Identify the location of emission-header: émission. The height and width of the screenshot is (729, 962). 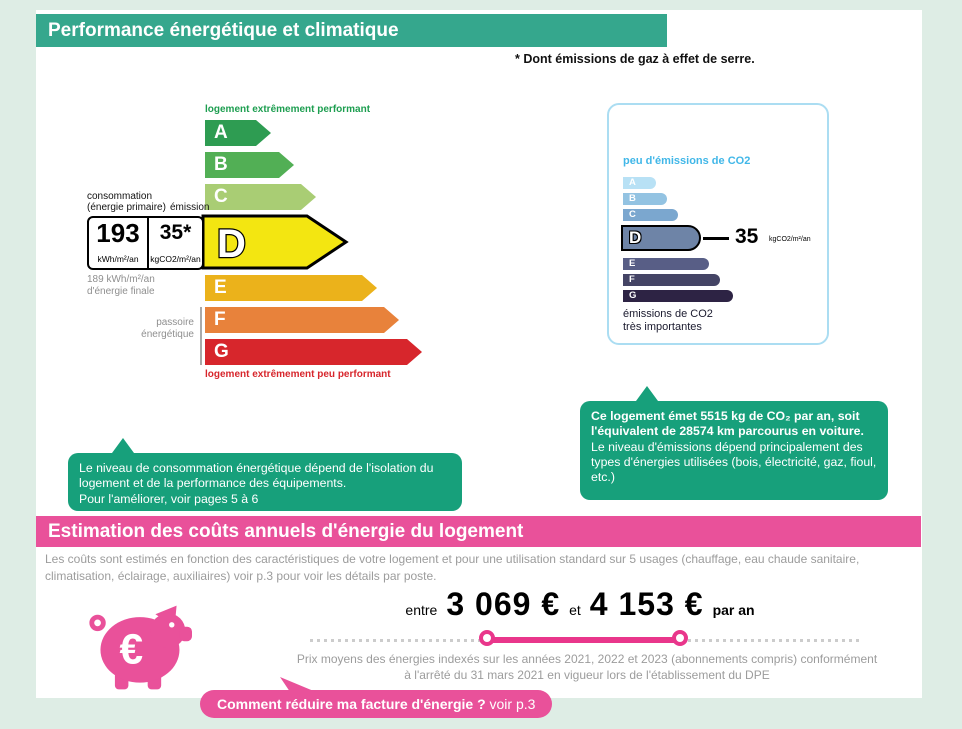
(190, 207).